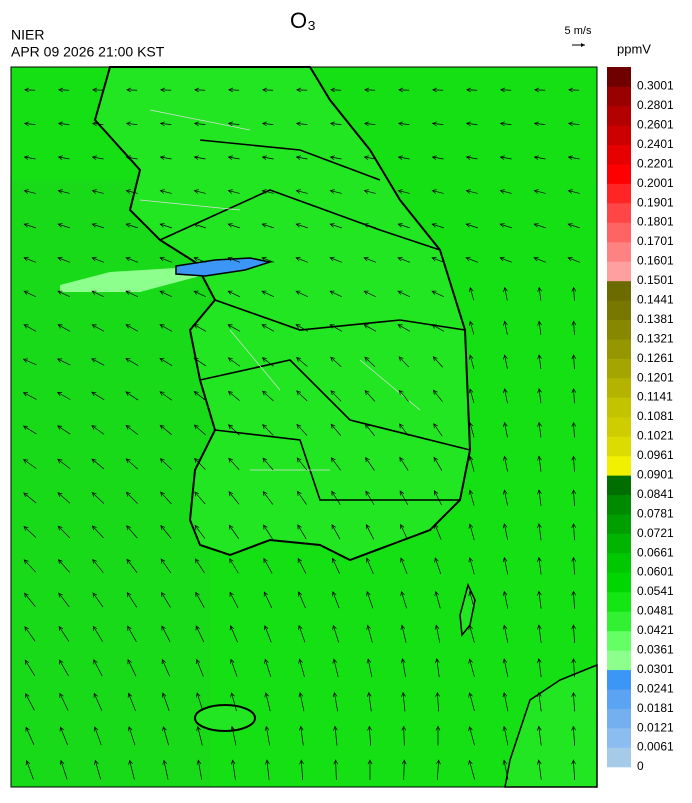 The width and height of the screenshot is (692, 803). I want to click on colorbar-label: 0.0721, so click(655, 533).